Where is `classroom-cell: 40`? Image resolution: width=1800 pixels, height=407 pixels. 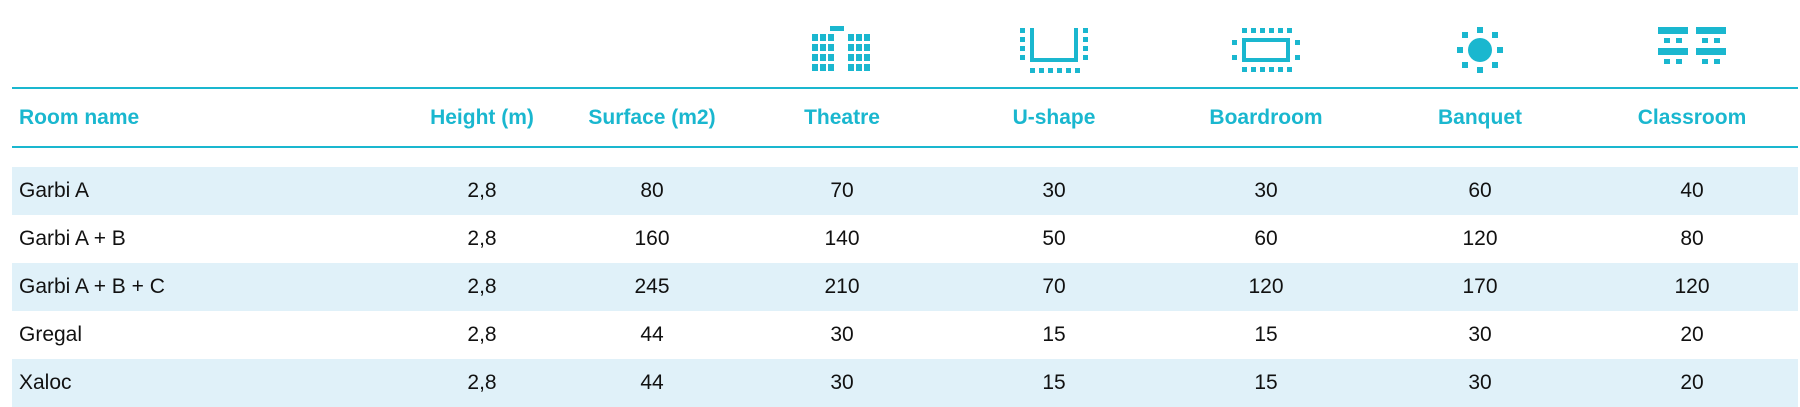 classroom-cell: 40 is located at coordinates (1692, 190).